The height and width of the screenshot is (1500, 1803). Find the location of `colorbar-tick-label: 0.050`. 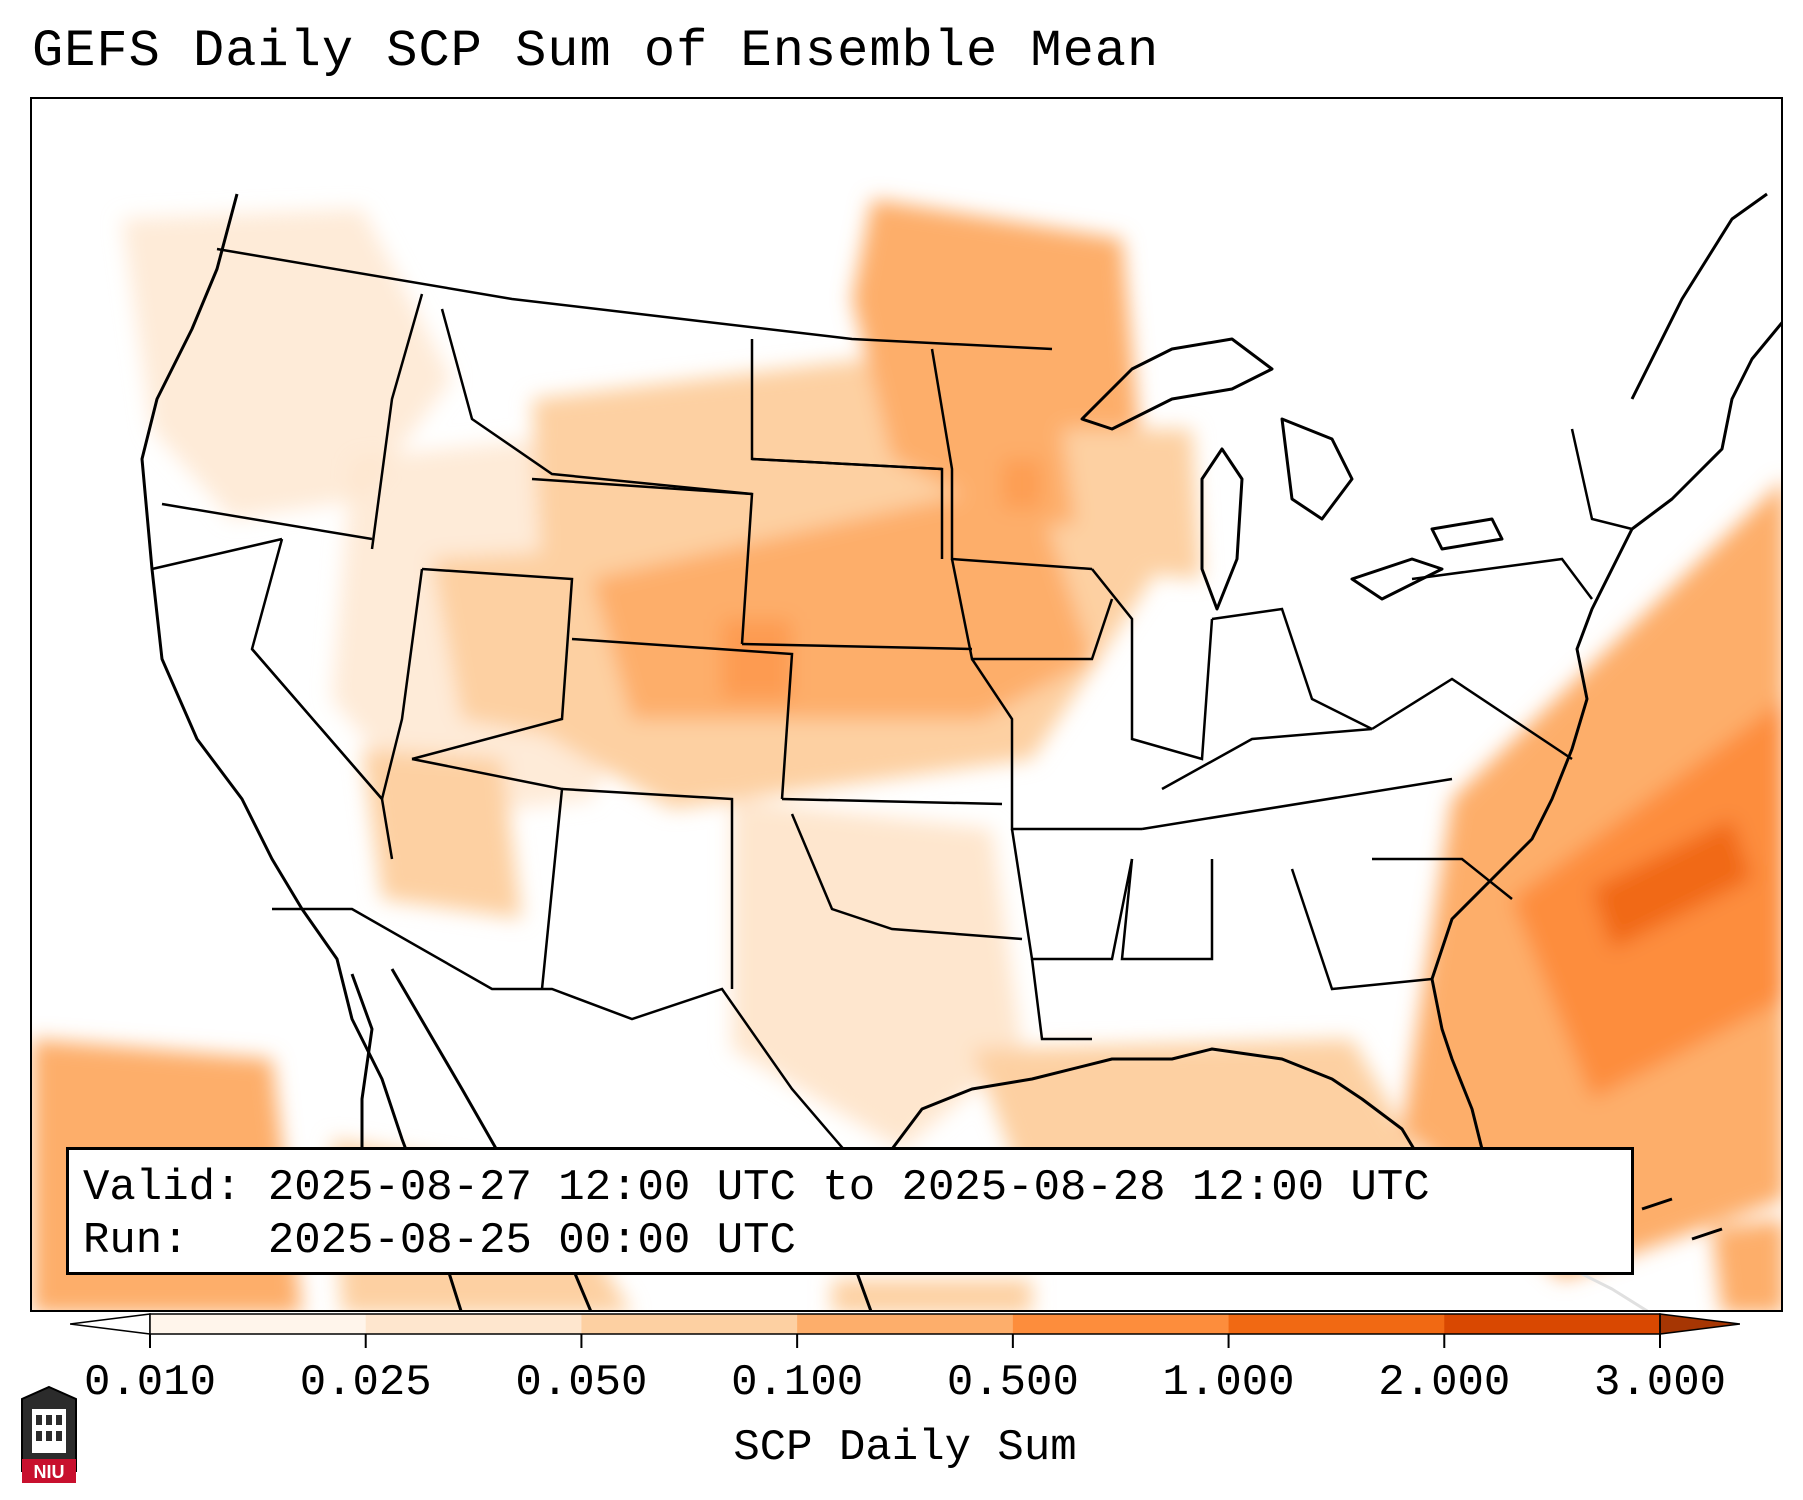

colorbar-tick-label: 0.050 is located at coordinates (581, 1383).